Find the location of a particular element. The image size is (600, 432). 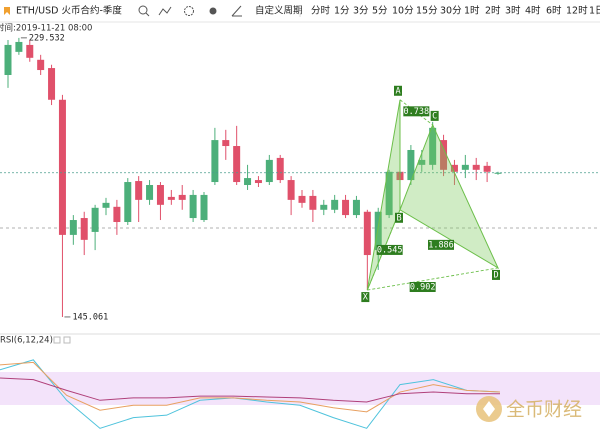

ratio-label: 0.545 is located at coordinates (390, 250).